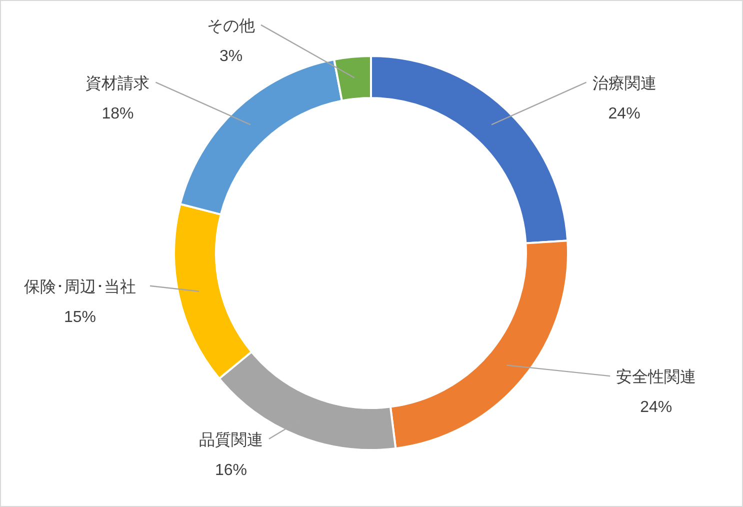 Image resolution: width=743 pixels, height=507 pixels. Describe the element at coordinates (231, 470) in the screenshot. I see `data-label: 16%` at that location.